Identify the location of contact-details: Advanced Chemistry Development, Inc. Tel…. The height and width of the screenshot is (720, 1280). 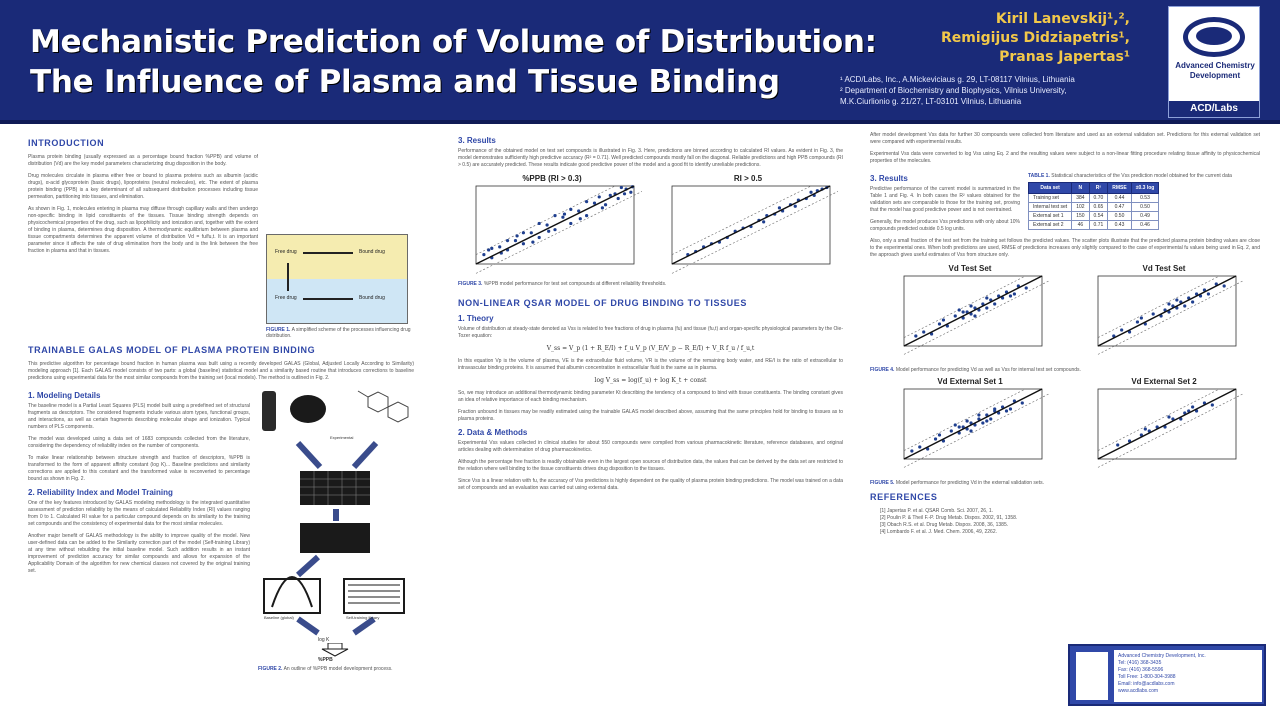
(1188, 676).